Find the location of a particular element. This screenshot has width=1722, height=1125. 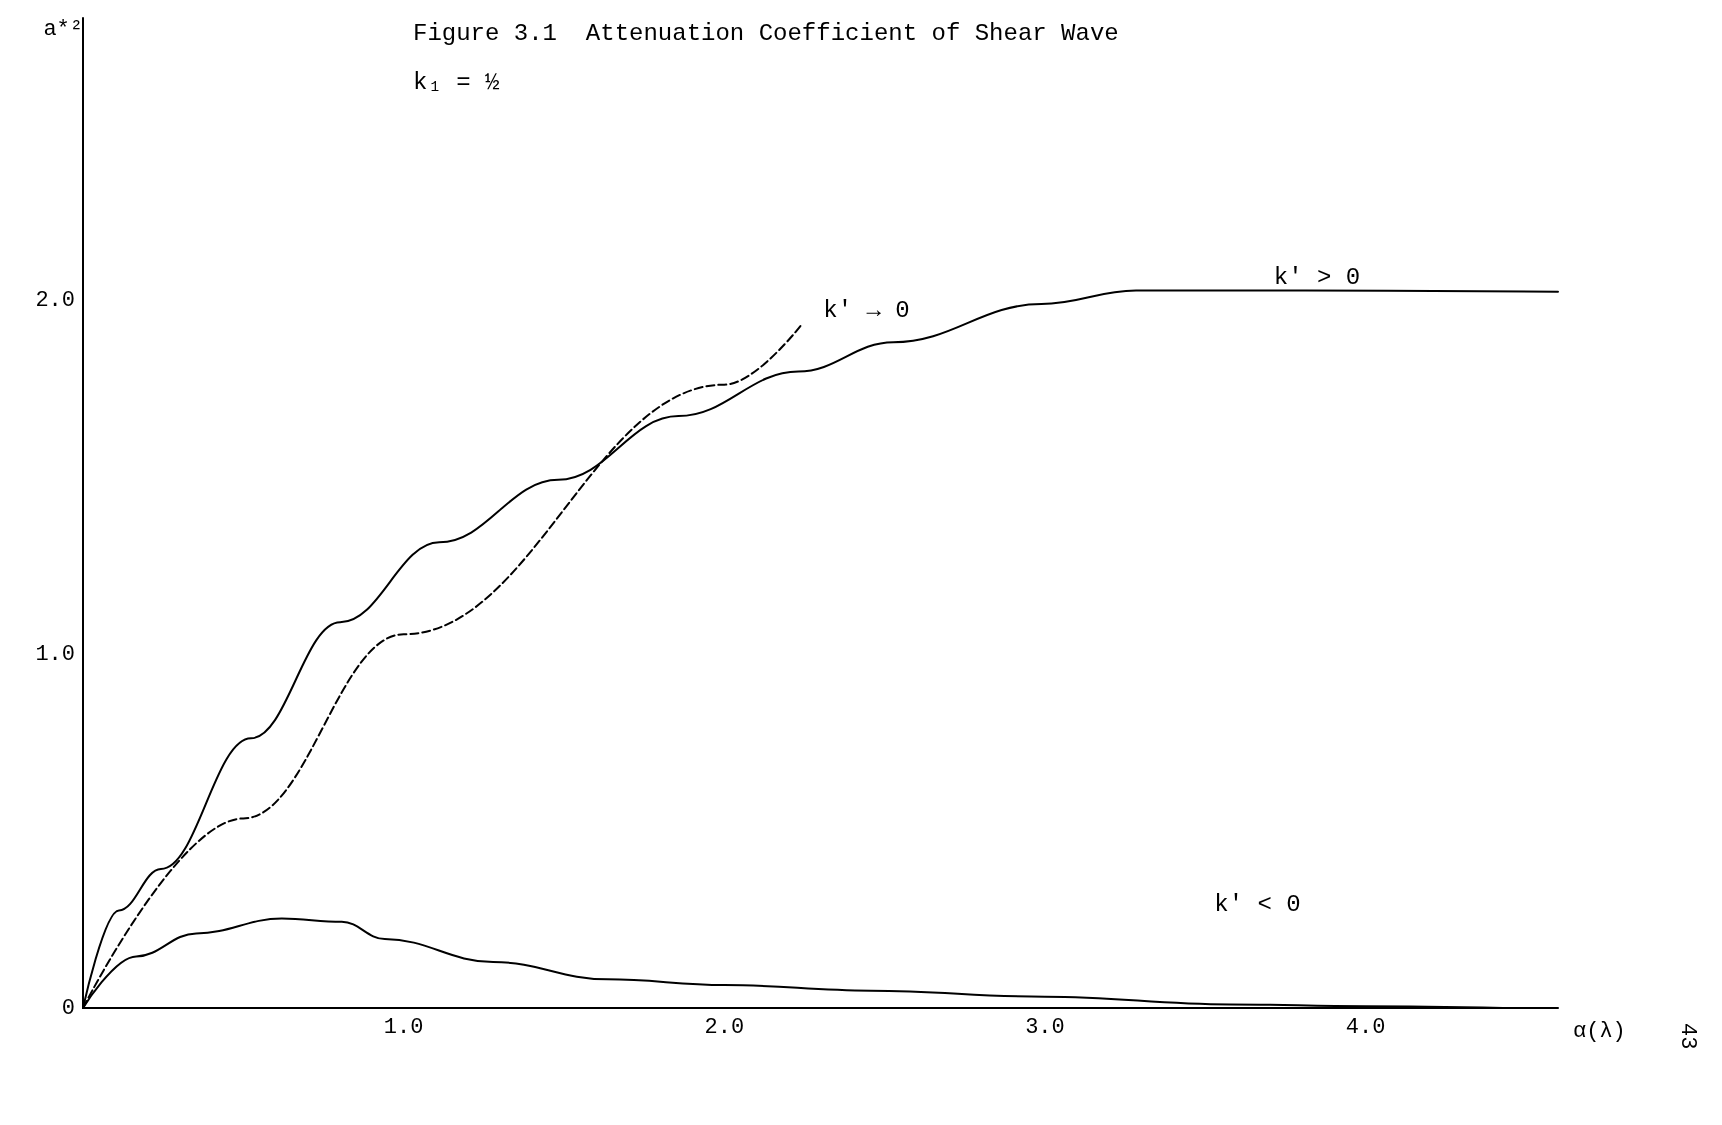

x-tick-label: 4.0 is located at coordinates (1365, 1027).